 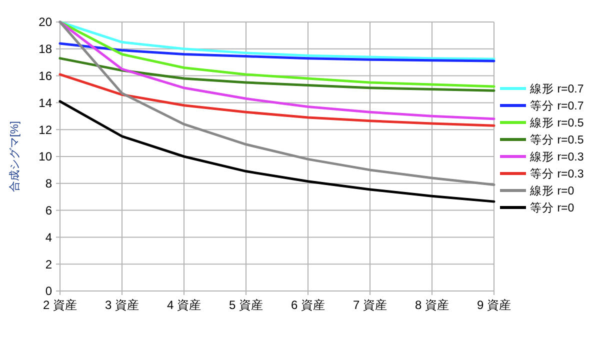 What do you see at coordinates (556, 157) in the screenshot?
I see `legend-label: 線形 r=0.3` at bounding box center [556, 157].